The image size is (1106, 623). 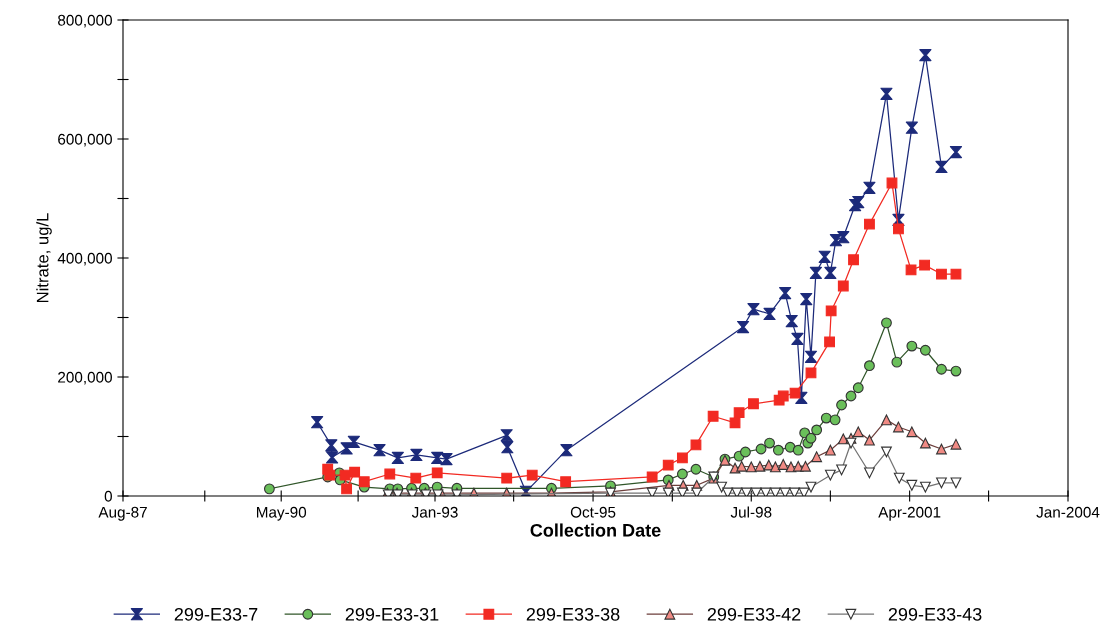 What do you see at coordinates (434, 512) in the screenshot?
I see `x-tick-label: Jan-93` at bounding box center [434, 512].